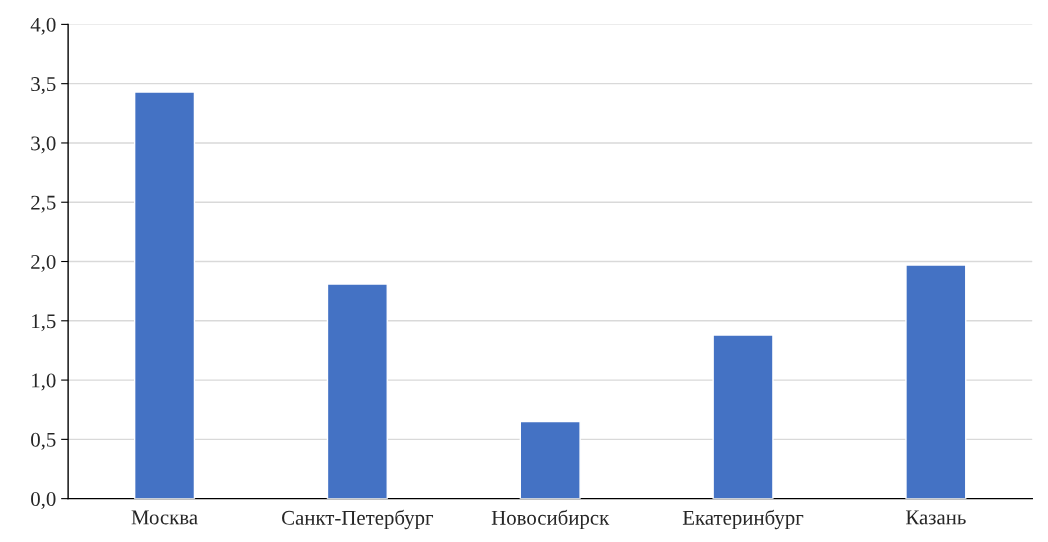 This screenshot has height=542, width=1048. I want to click on y-tick-label: 0,5, so click(43, 441).